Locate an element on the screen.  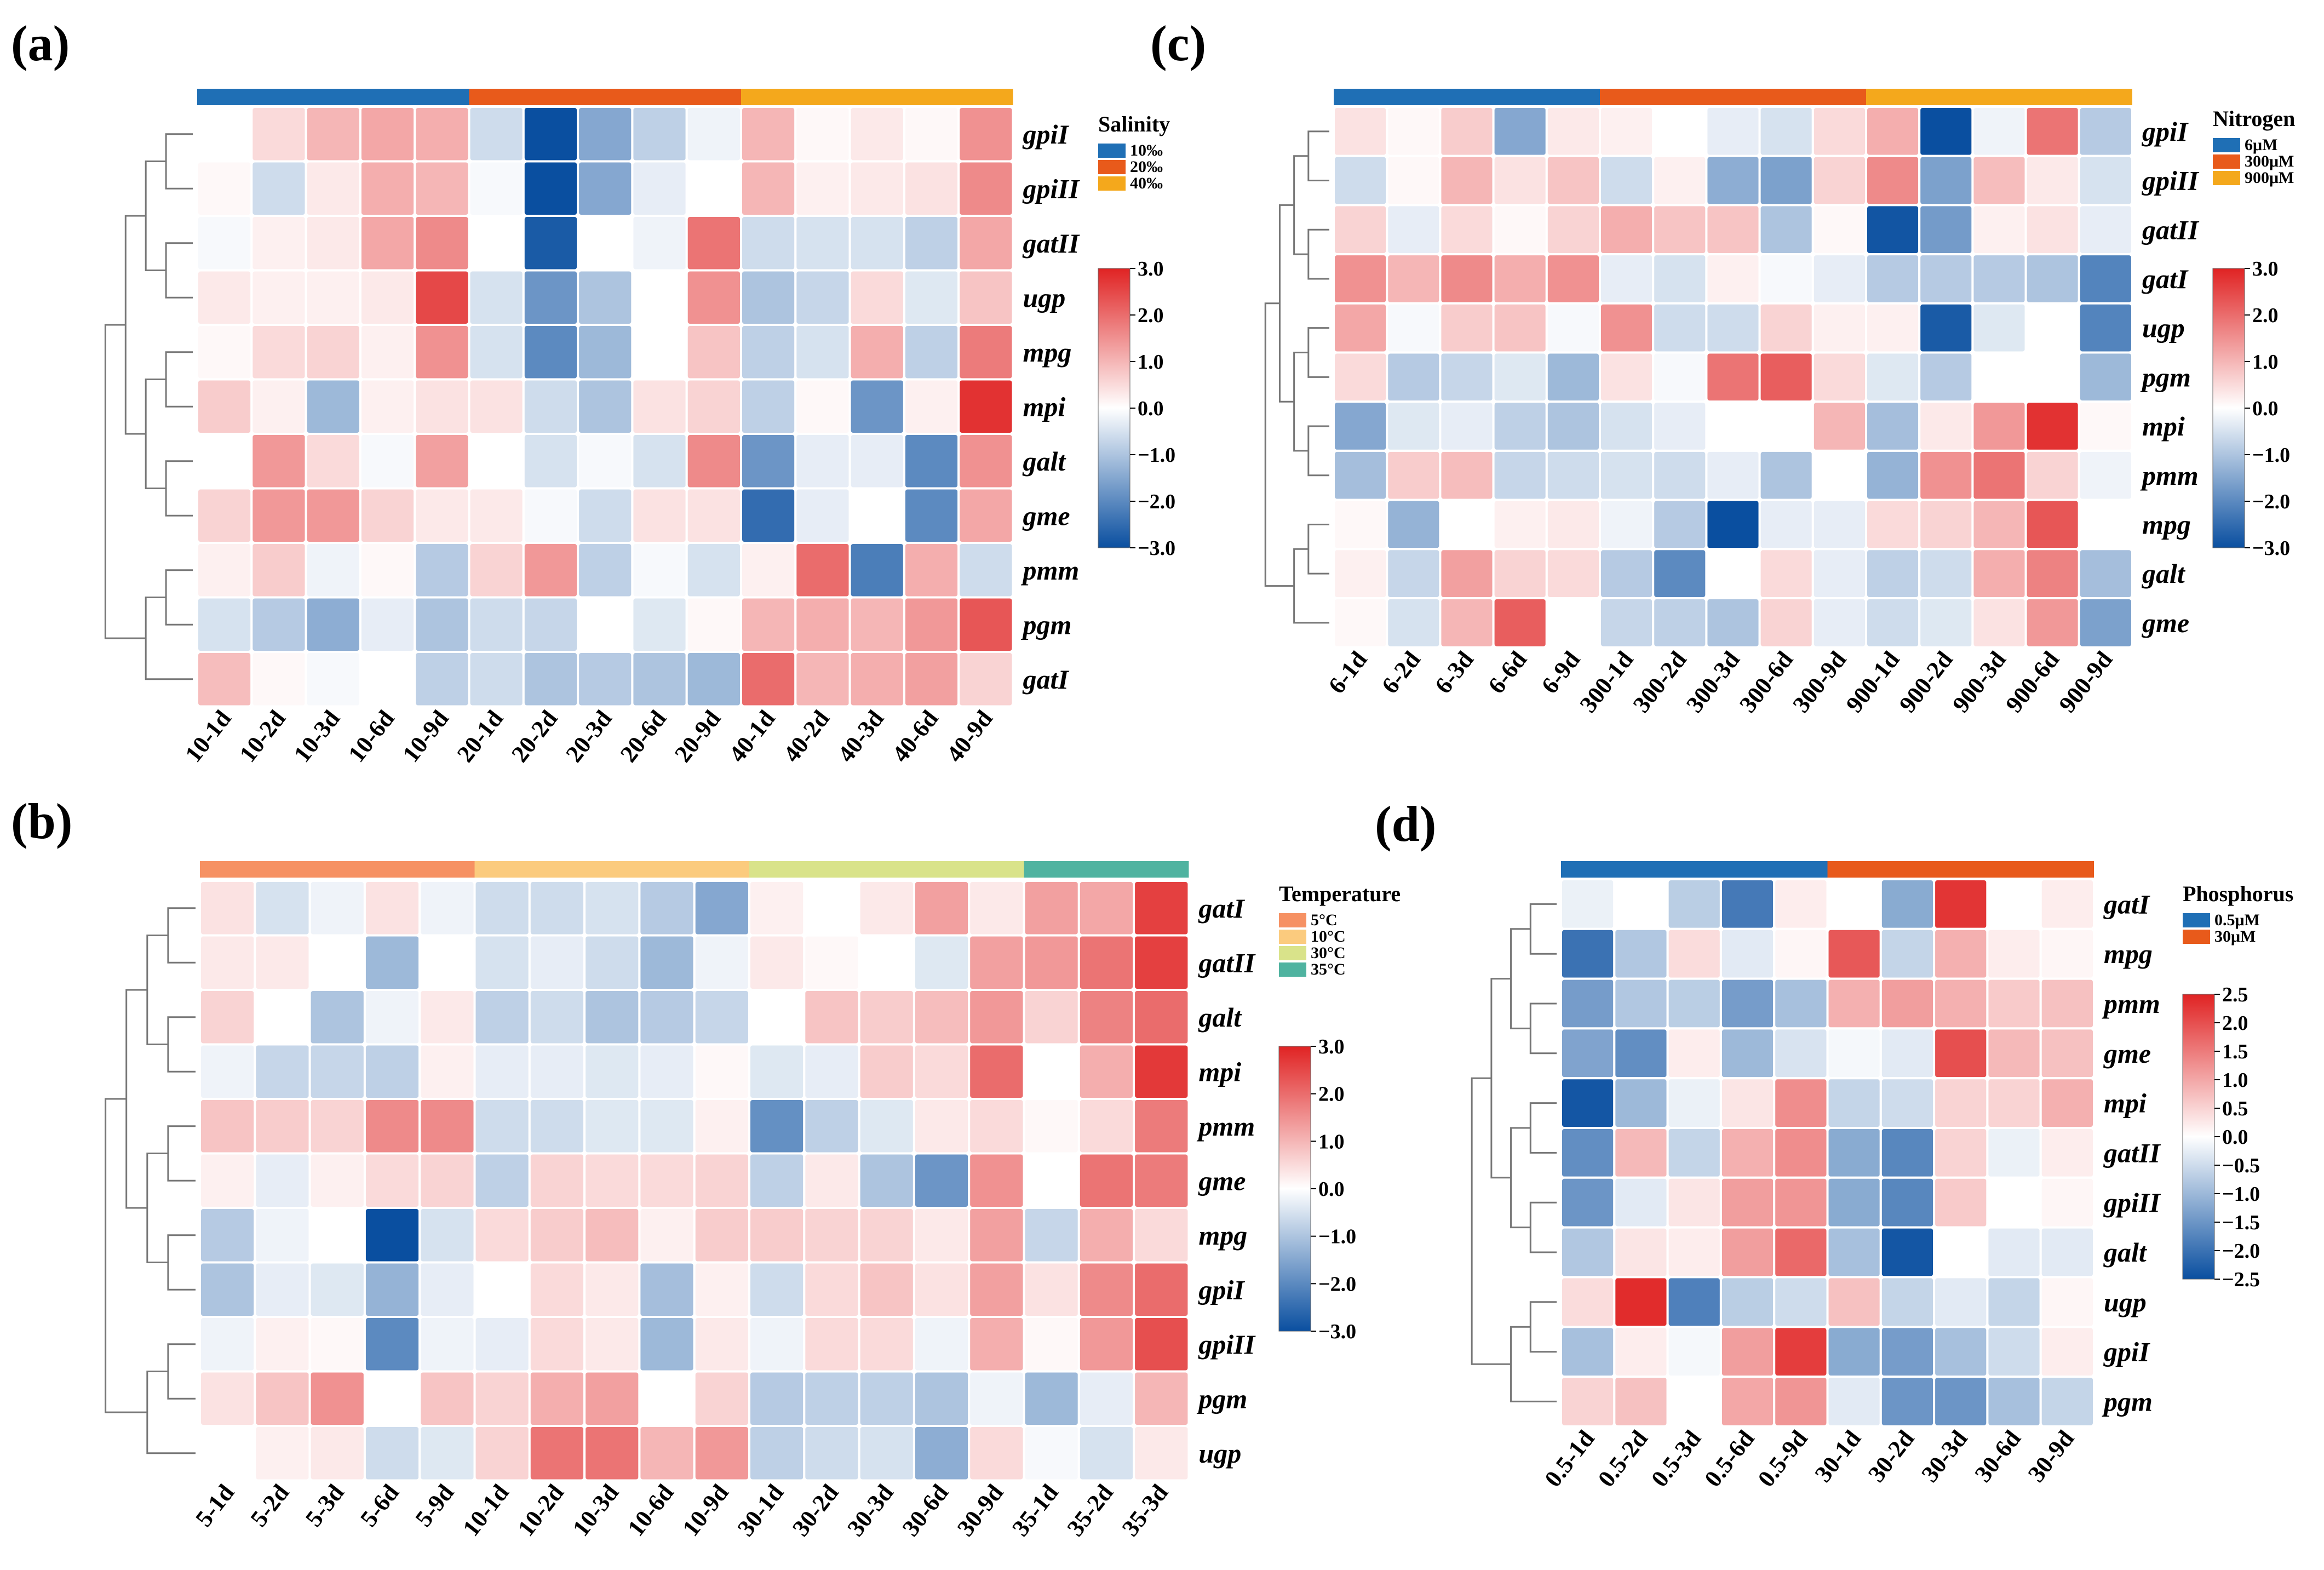
column-label: 5-1d is located at coordinates (214, 1506).